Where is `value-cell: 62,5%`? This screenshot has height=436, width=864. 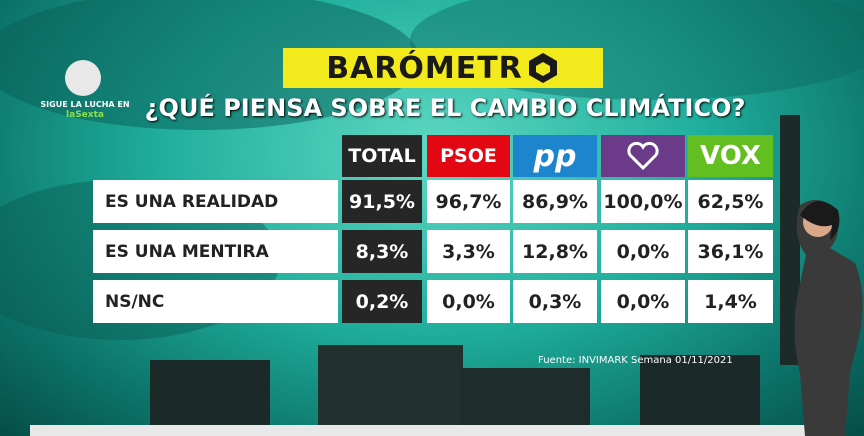 value-cell: 62,5% is located at coordinates (730, 201).